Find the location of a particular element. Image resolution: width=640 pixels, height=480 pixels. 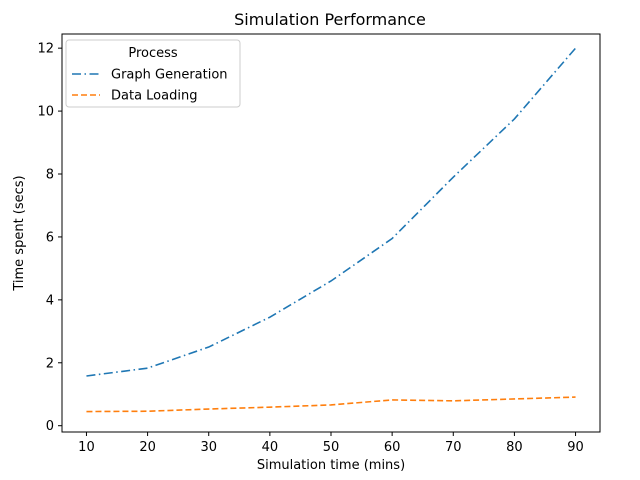

legend-title: Process is located at coordinates (153, 53).